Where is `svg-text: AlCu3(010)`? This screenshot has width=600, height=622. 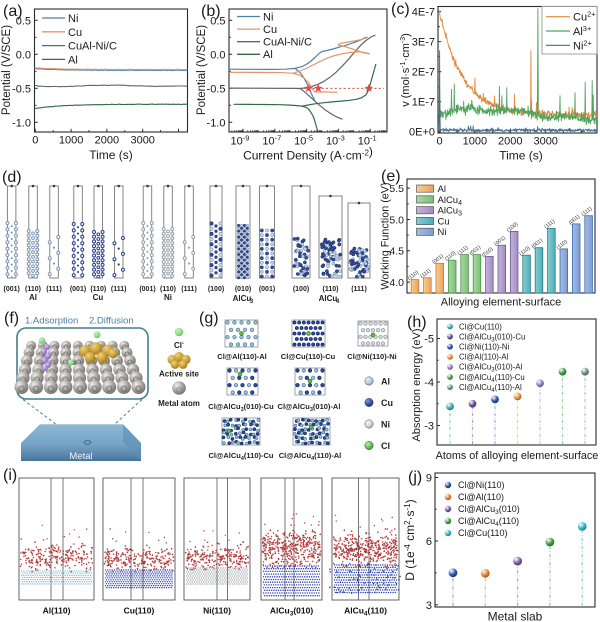
svg-text: AlCu3(010) is located at coordinates (291, 612).